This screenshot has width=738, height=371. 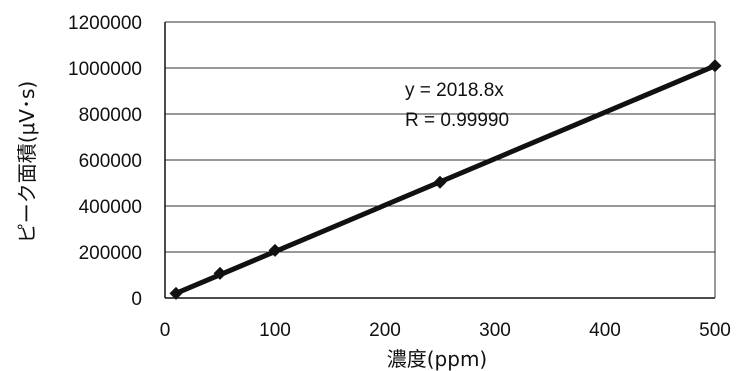 I want to click on x-tick-label-400: 400, so click(x=605, y=330).